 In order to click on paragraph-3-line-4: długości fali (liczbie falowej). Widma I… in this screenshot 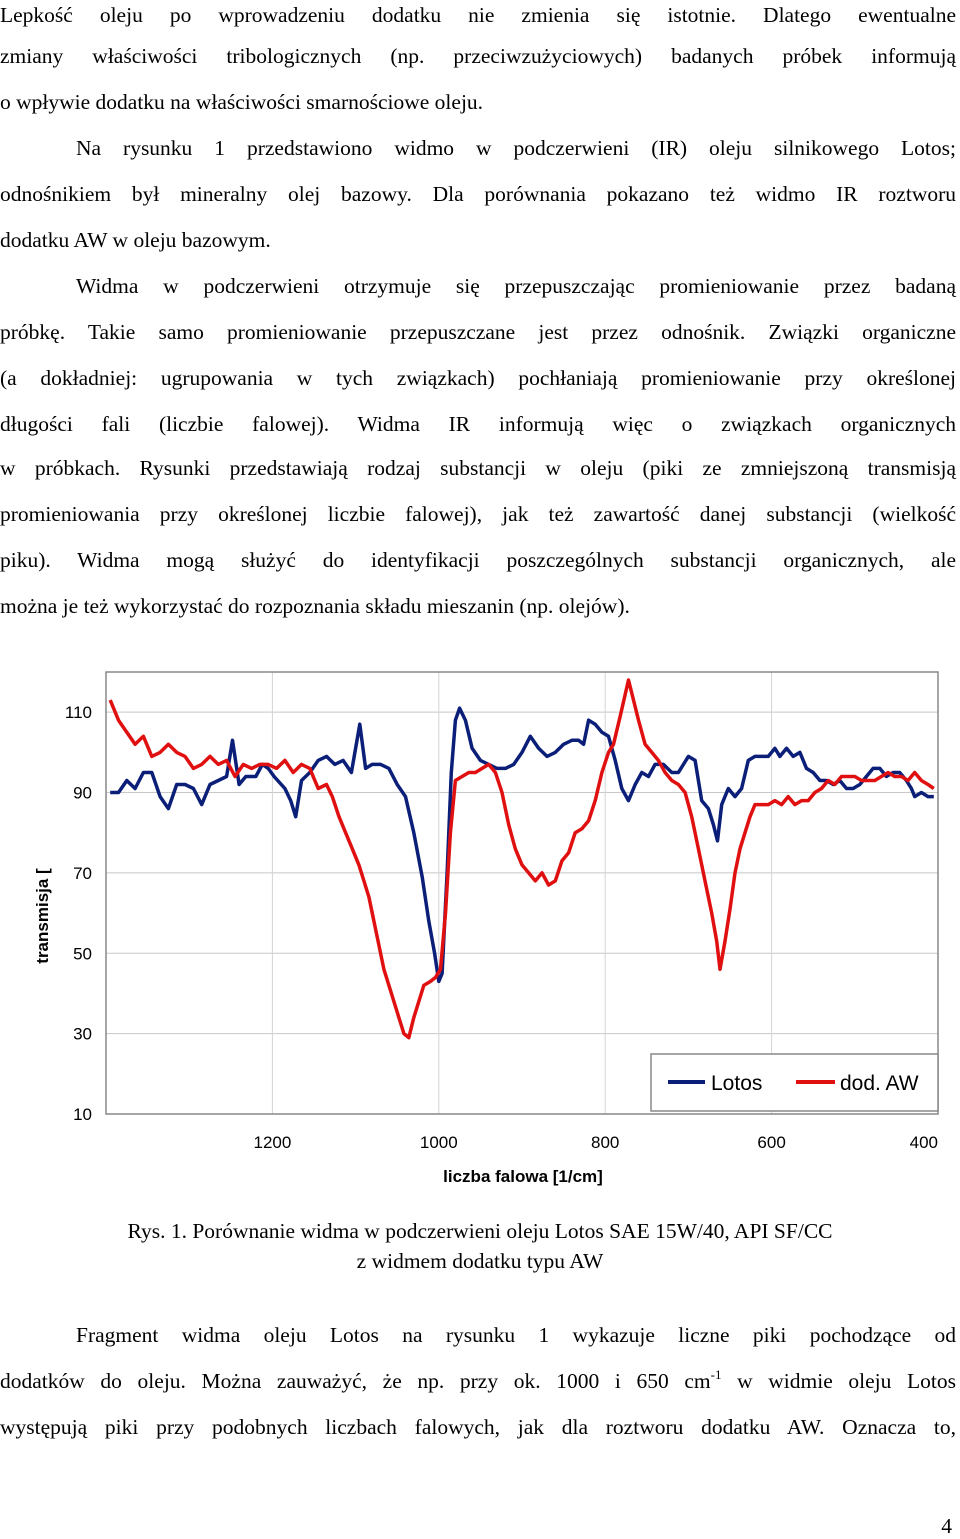, I will do `click(478, 424)`.